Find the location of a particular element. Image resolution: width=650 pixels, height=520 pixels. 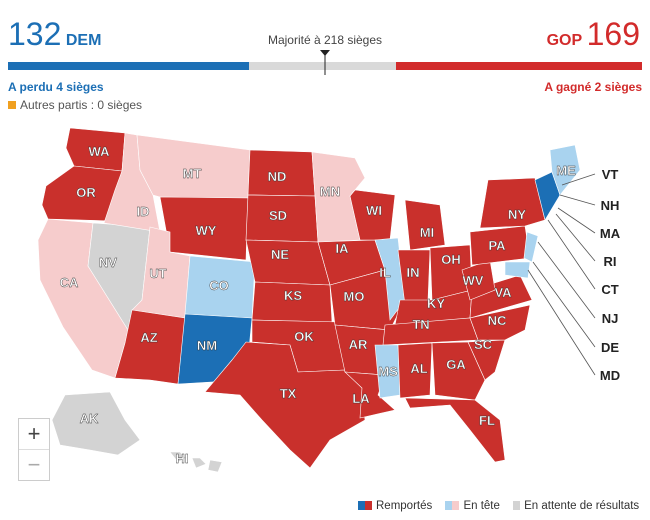

state-label-la: LA is located at coordinates (361, 398).